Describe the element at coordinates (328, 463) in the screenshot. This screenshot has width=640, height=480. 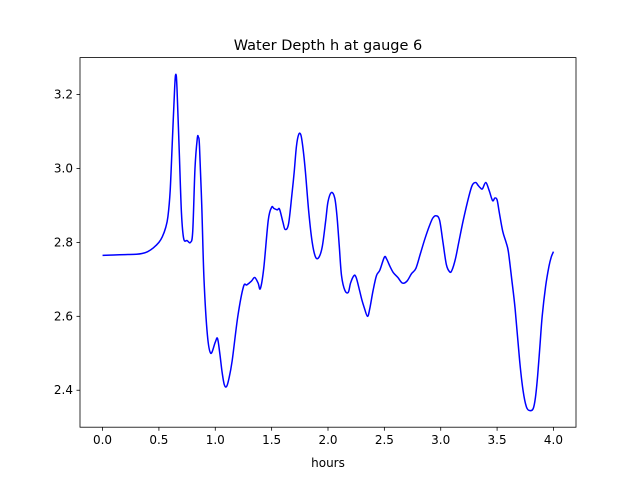
I see `x-axis-label: hours` at that location.